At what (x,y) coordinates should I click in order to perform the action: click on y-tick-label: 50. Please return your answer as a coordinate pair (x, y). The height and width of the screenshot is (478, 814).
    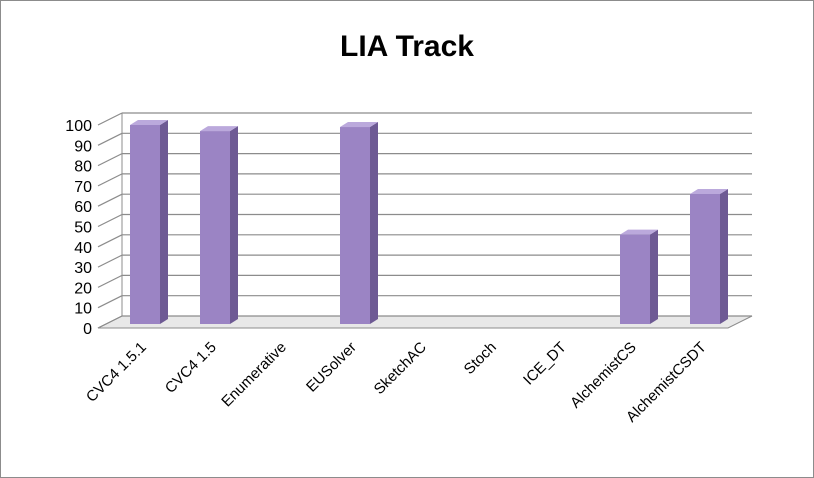
    Looking at the image, I should click on (83, 228).